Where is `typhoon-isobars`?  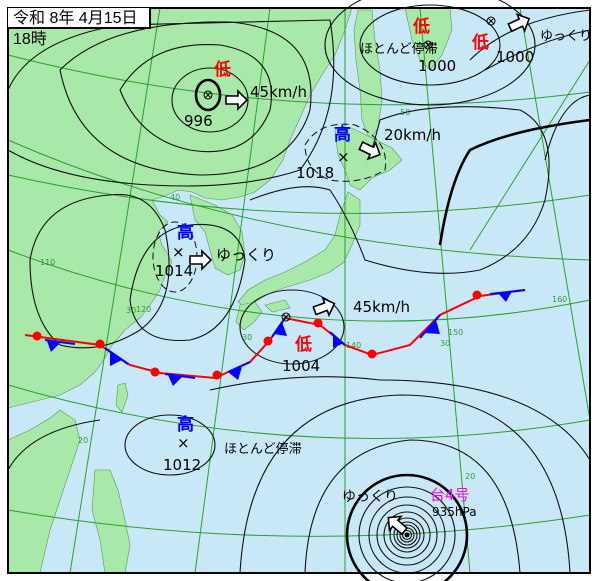 typhoon-isobars is located at coordinates (407, 527).